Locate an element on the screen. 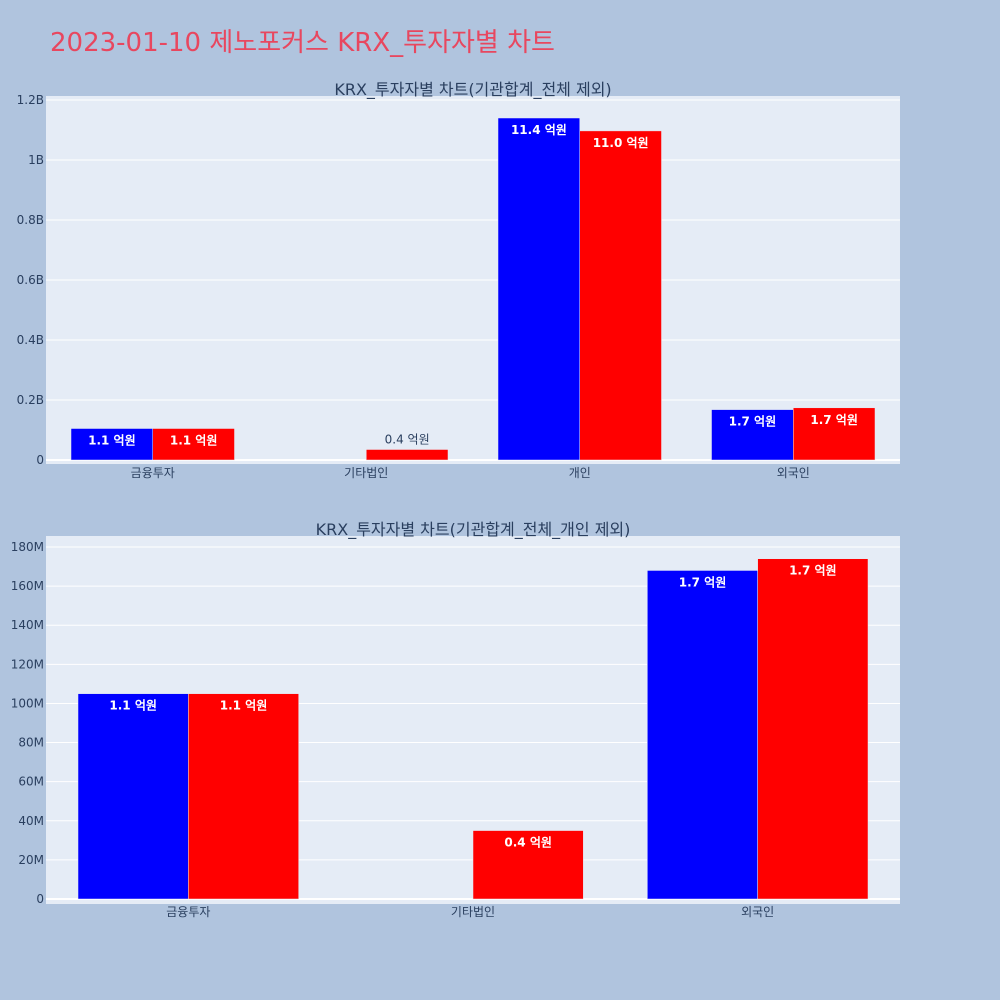 This screenshot has height=1000, width=1000. y-tick-label: 60M is located at coordinates (31, 782).